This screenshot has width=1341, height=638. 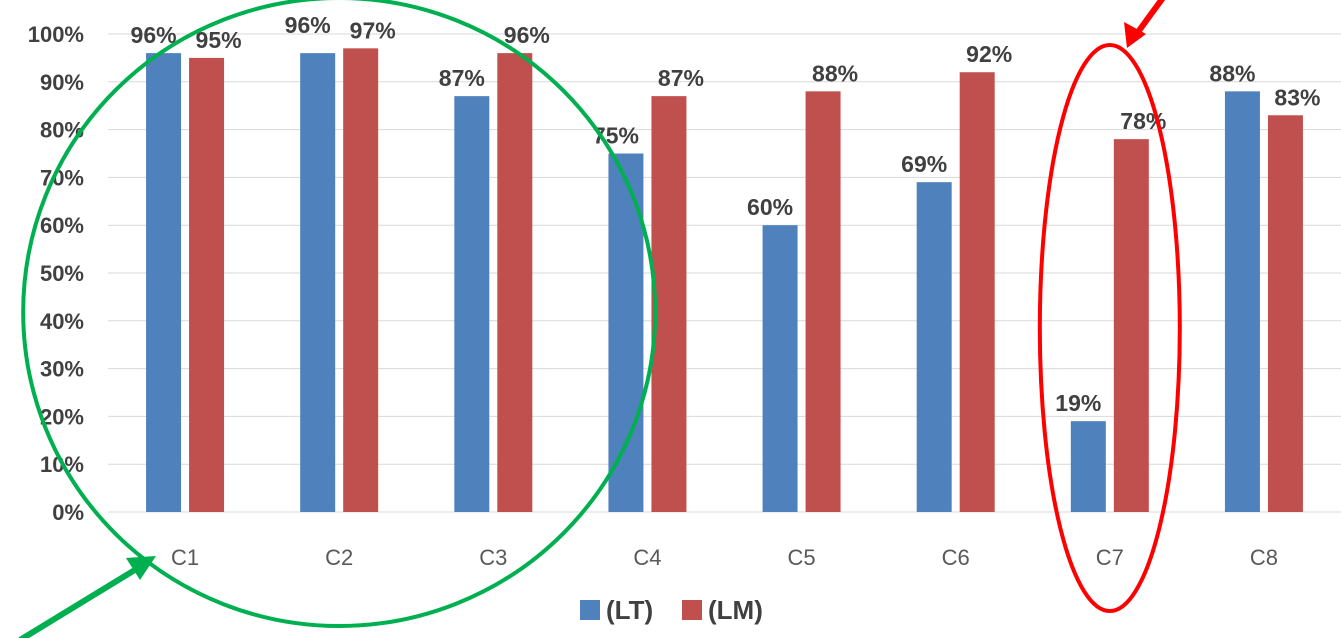 I want to click on red-ellipse, so click(x=1109, y=328).